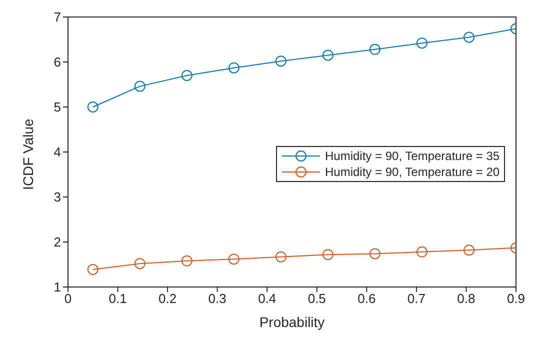  Describe the element at coordinates (412, 172) in the screenshot. I see `legend-label: Humidity = 90, Temperature = 20` at that location.